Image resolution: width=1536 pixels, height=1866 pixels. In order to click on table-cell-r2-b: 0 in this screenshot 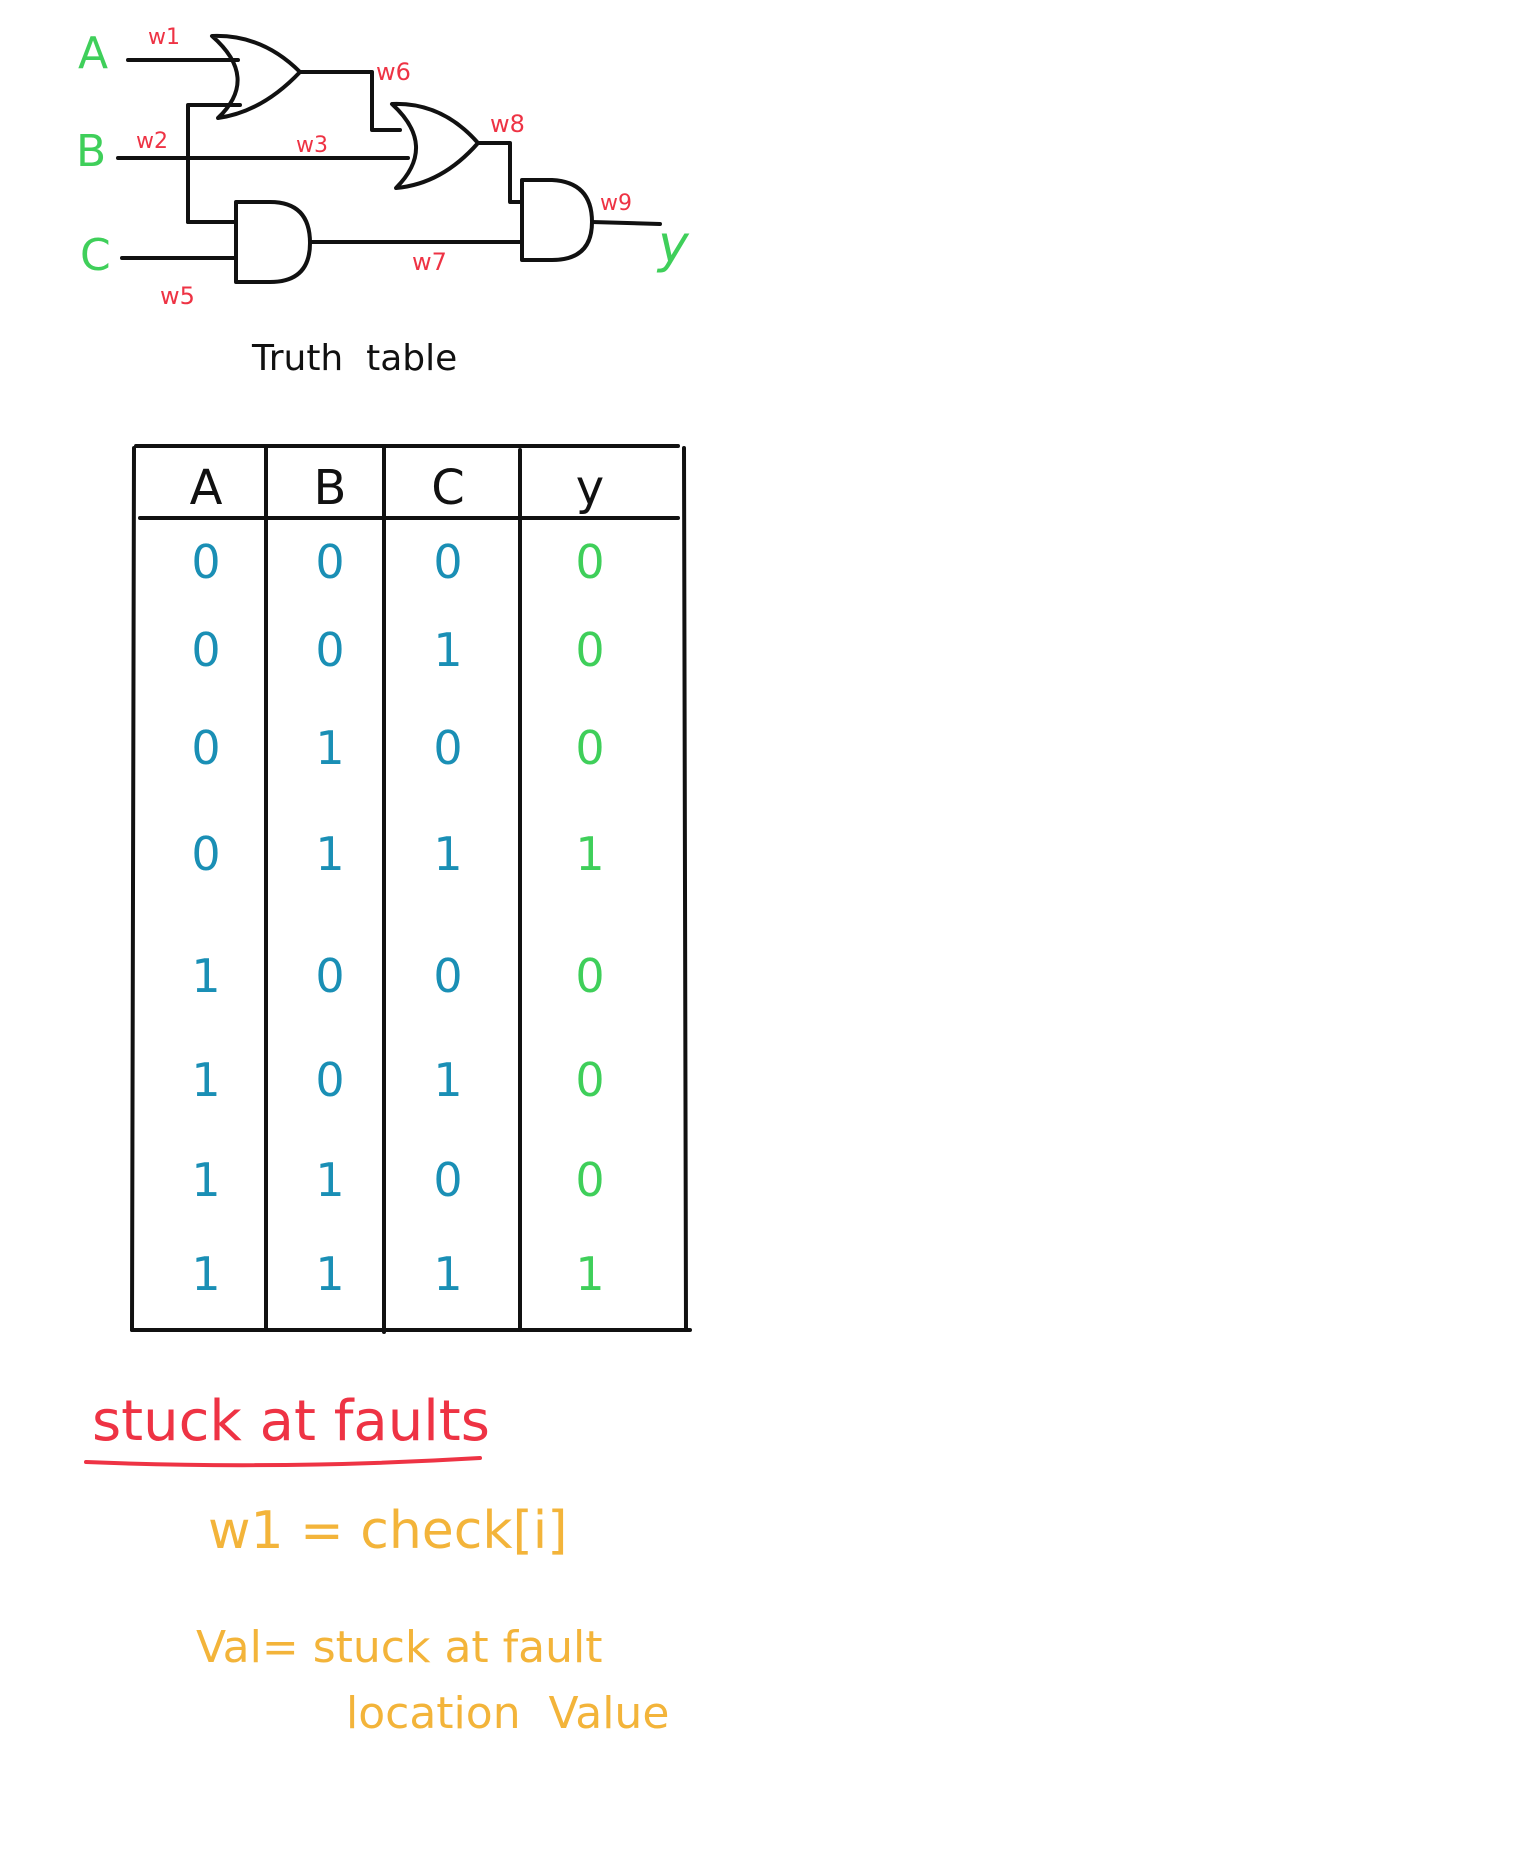, I will do `click(329, 650)`.